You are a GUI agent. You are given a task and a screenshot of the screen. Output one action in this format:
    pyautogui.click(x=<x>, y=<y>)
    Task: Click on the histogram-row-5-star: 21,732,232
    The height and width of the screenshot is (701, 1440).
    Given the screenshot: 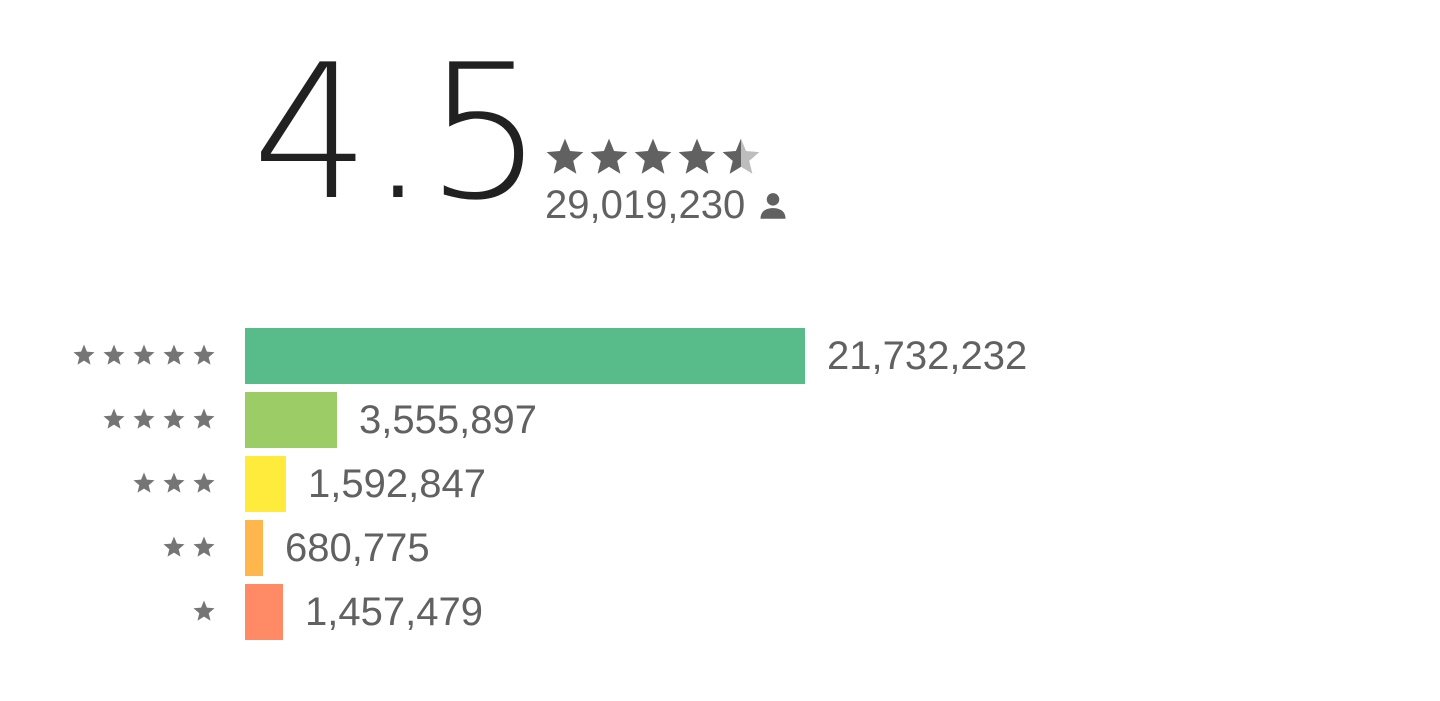 What is the action you would take?
    pyautogui.click(x=720, y=356)
    